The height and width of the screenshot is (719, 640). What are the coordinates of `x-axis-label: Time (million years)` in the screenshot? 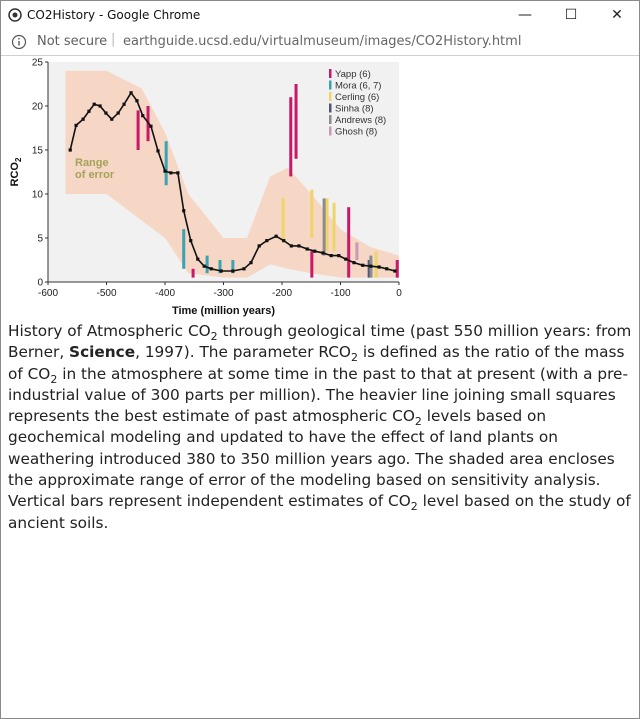 It's located at (223, 311).